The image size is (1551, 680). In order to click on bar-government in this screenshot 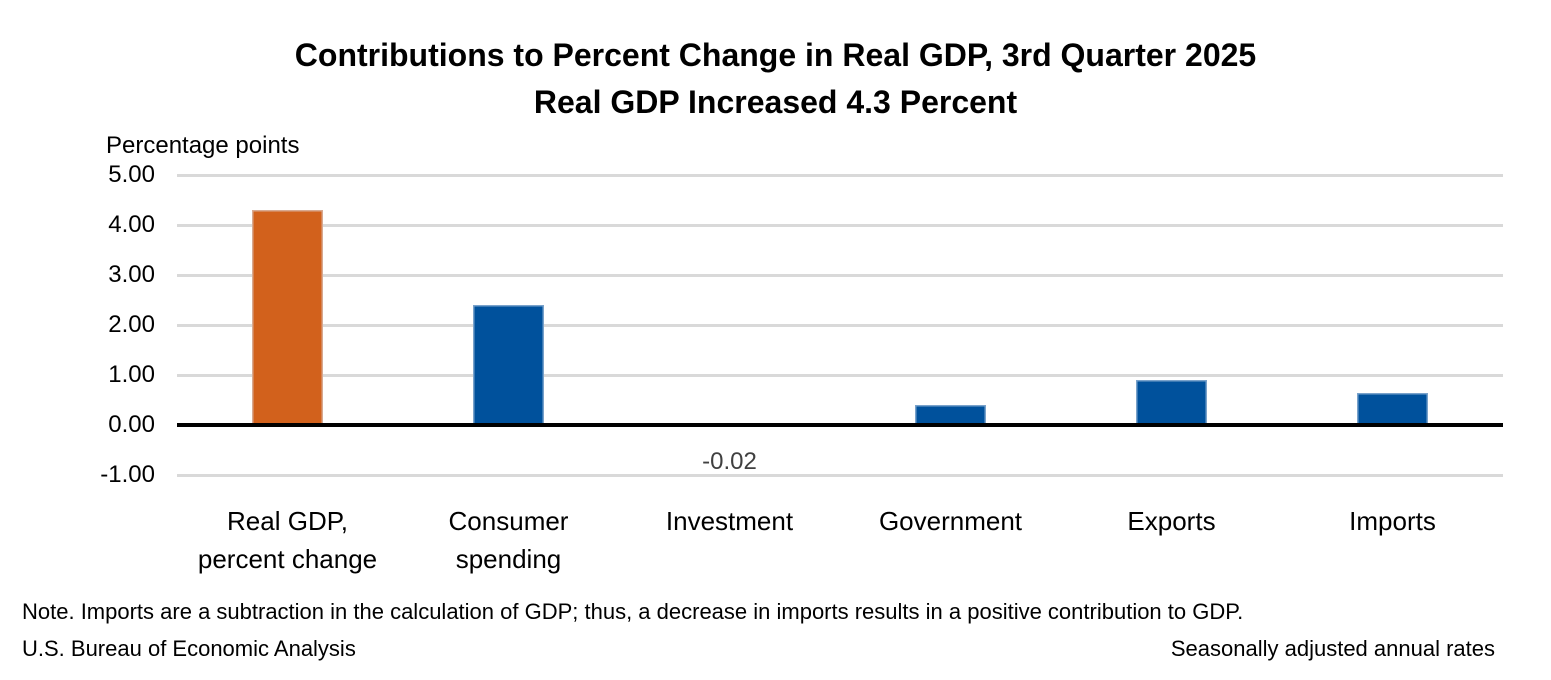, I will do `click(950, 415)`.